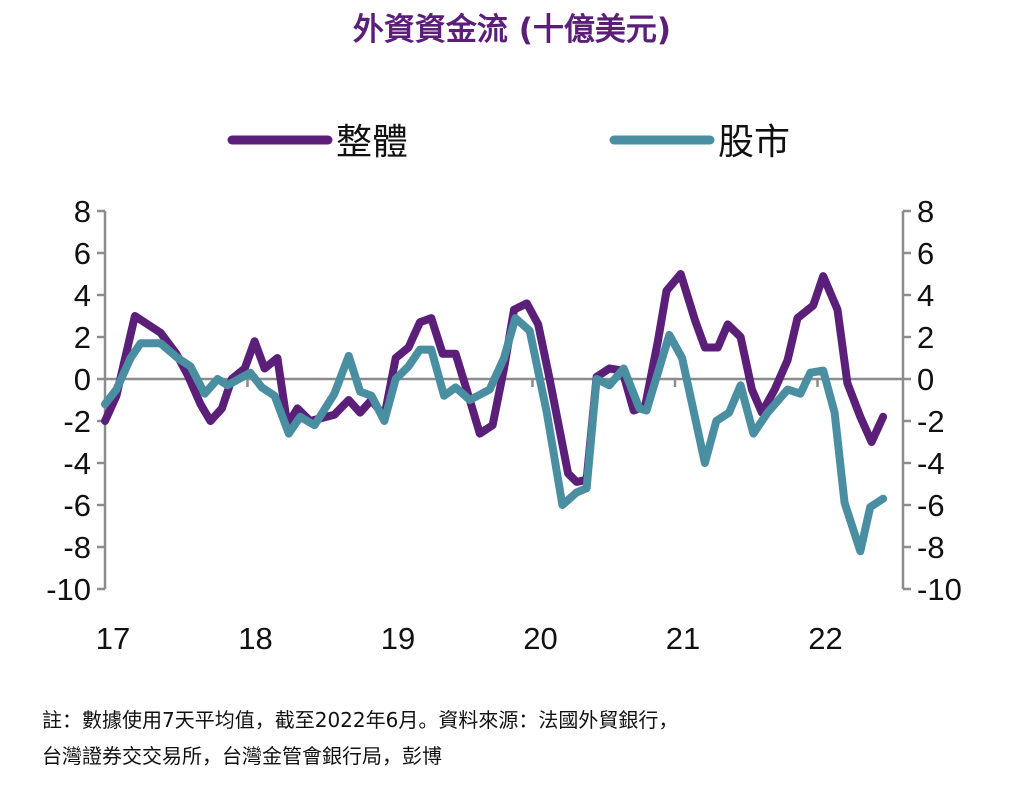 This screenshot has height=805, width=1024. Describe the element at coordinates (931, 421) in the screenshot. I see `y-tick-label-right: -2` at that location.